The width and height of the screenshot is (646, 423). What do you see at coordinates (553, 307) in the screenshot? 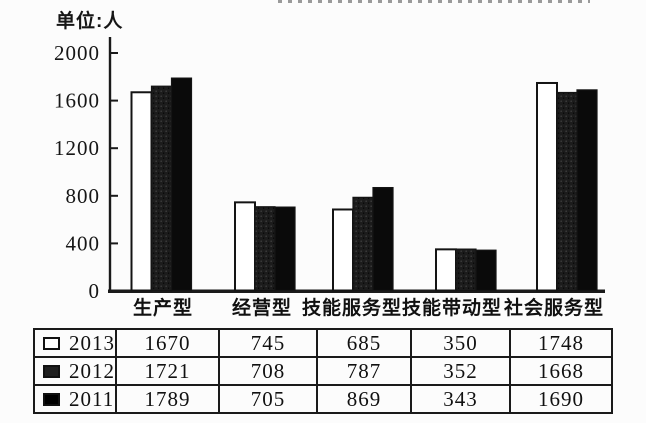
I see `category-label: 社会服务型` at bounding box center [553, 307].